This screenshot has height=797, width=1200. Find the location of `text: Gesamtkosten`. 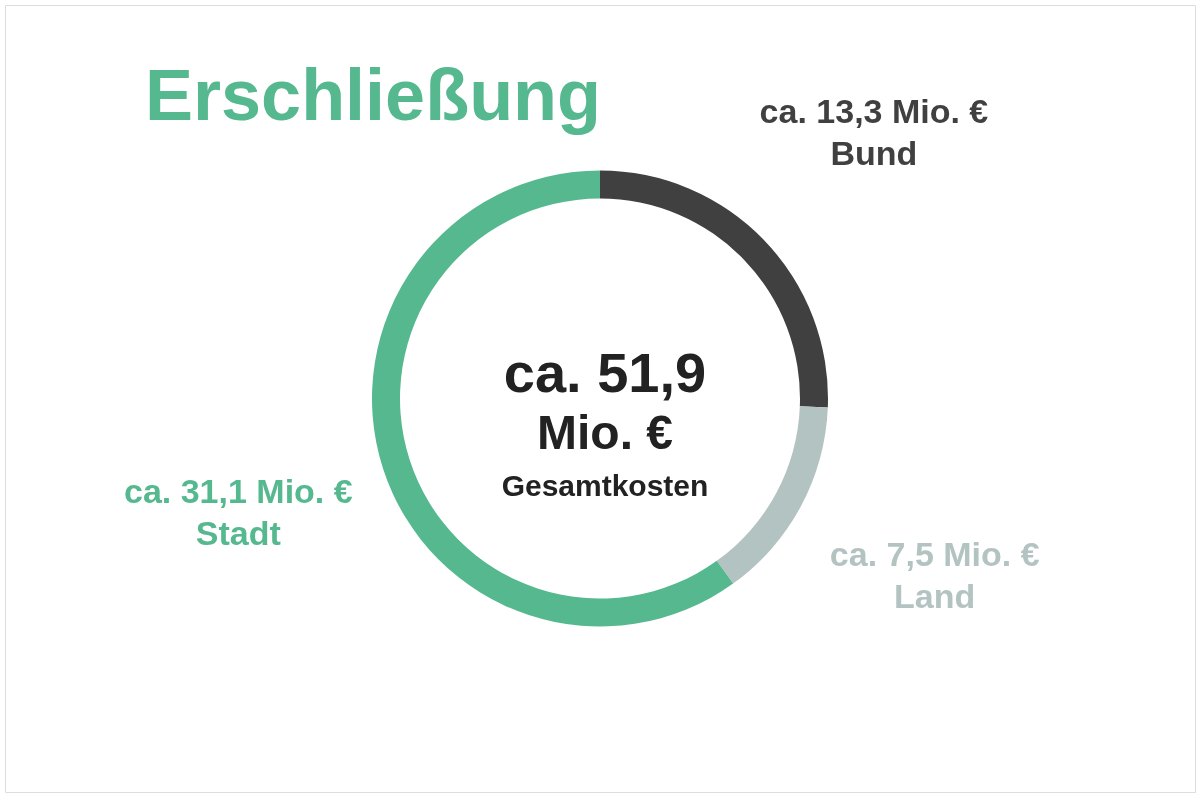

text: Gesamtkosten is located at coordinates (605, 485).